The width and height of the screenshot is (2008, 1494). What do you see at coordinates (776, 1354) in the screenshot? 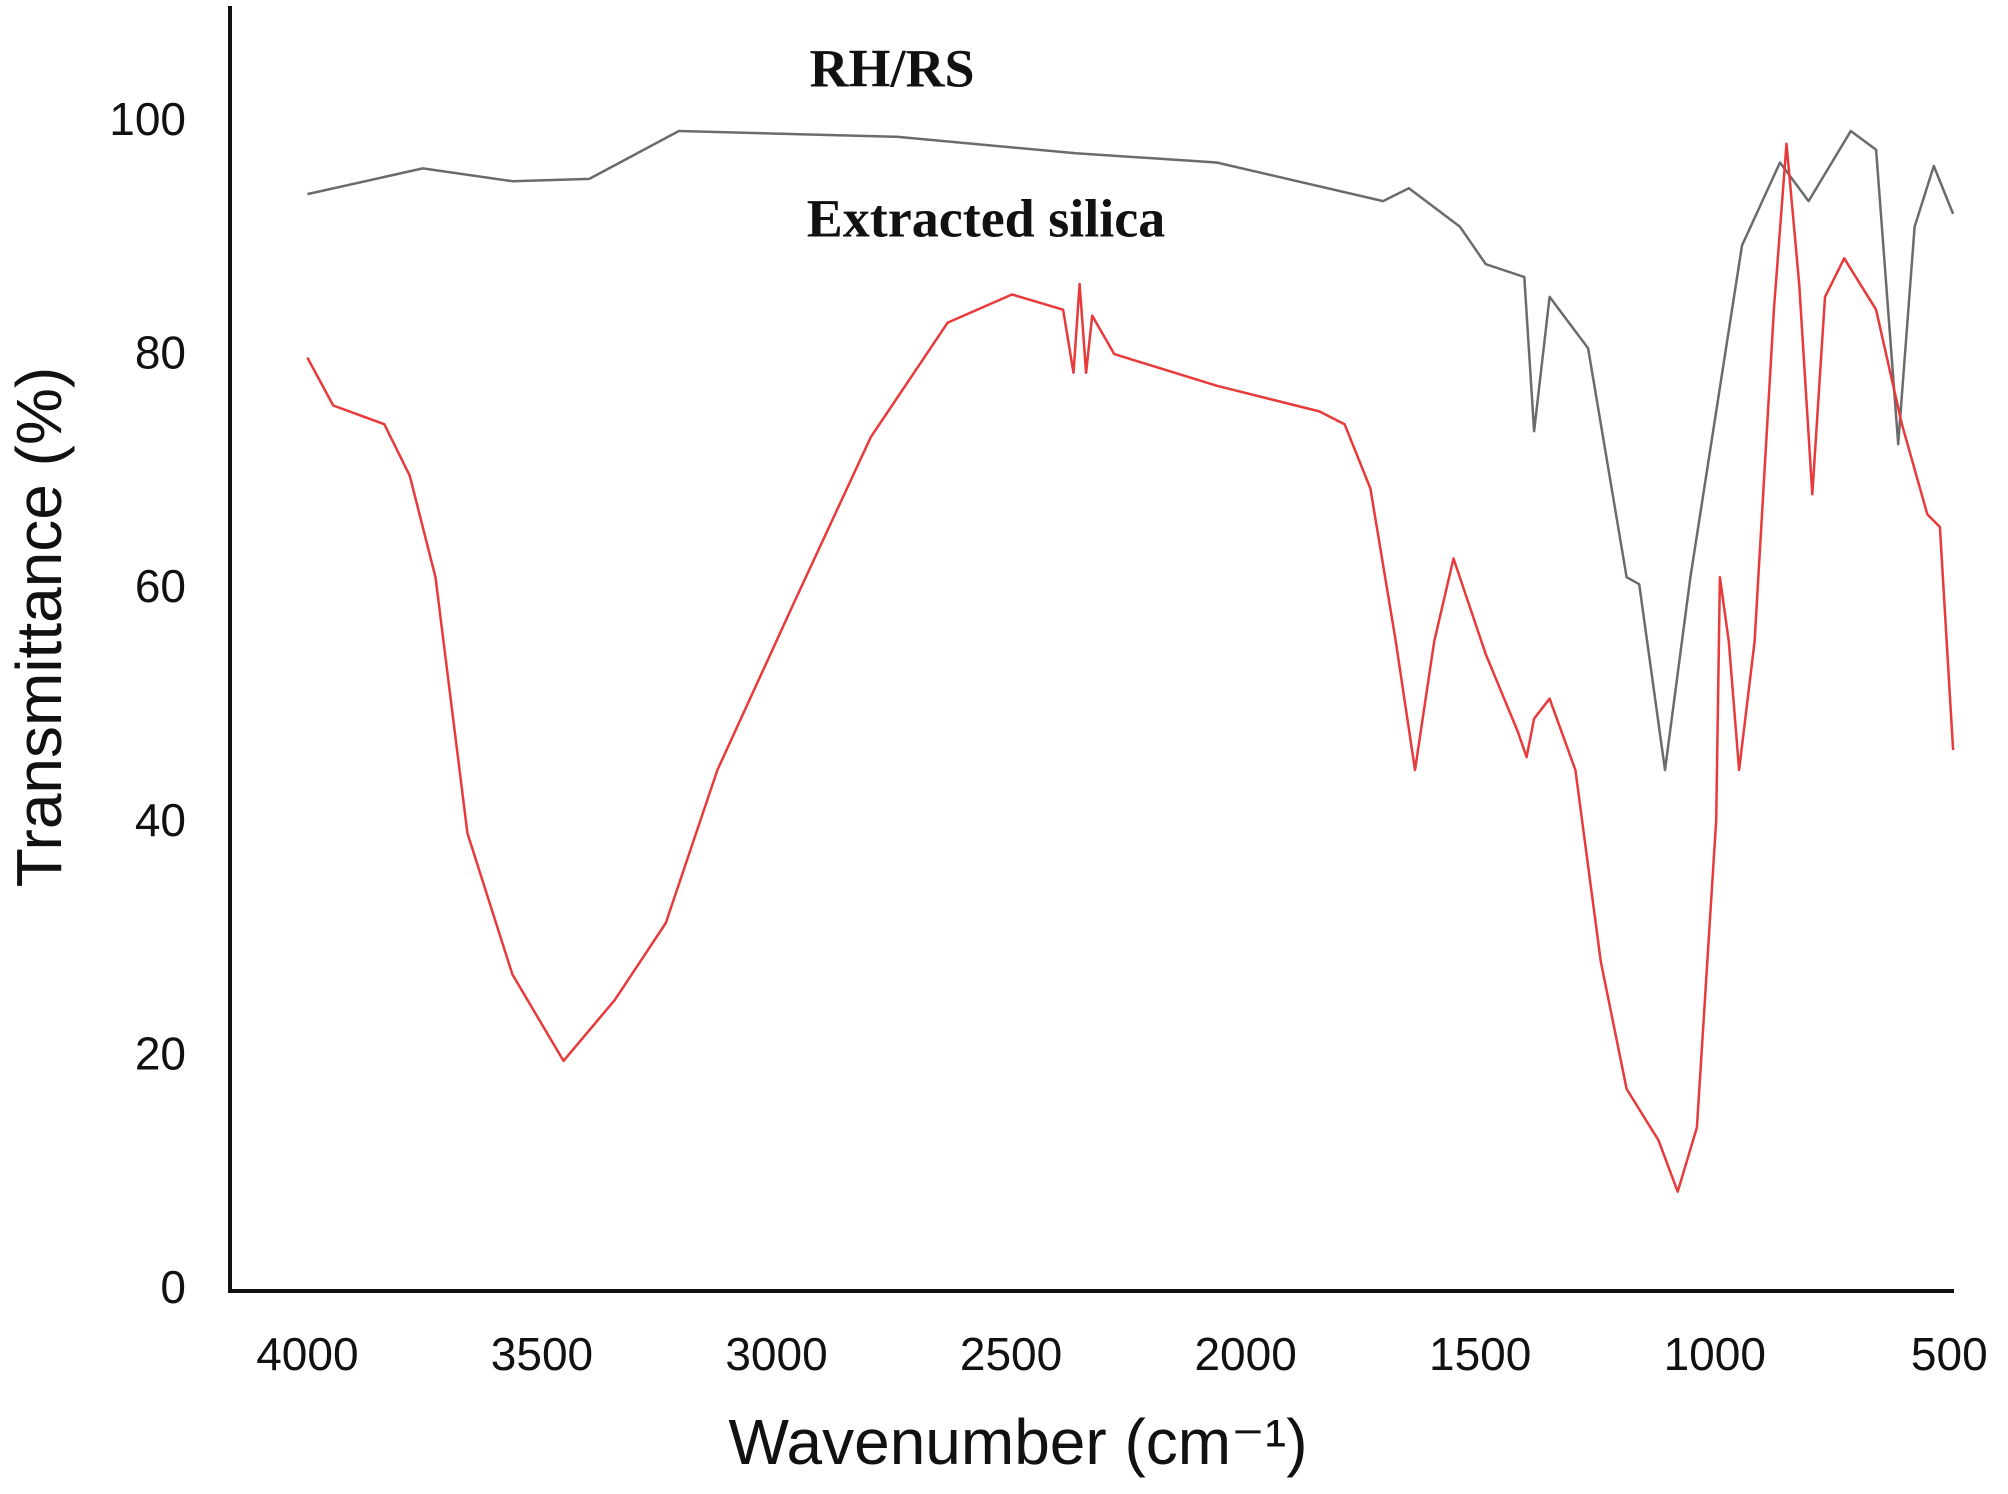
I see `x-tick-label: 3000` at bounding box center [776, 1354].